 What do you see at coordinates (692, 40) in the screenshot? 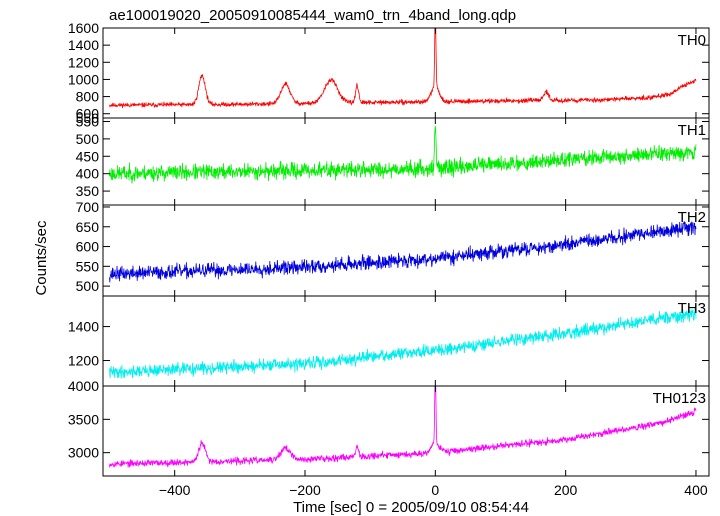
I see `panel-label: TH0` at bounding box center [692, 40].